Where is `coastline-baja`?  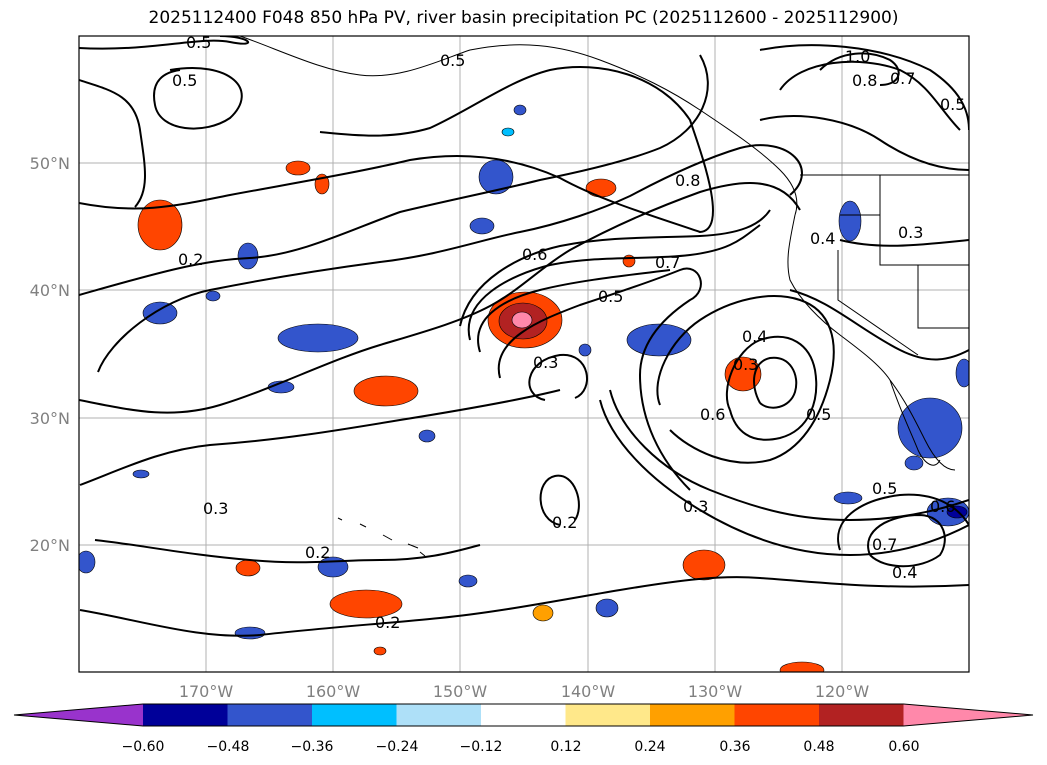
coastline-baja is located at coordinates (915, 422).